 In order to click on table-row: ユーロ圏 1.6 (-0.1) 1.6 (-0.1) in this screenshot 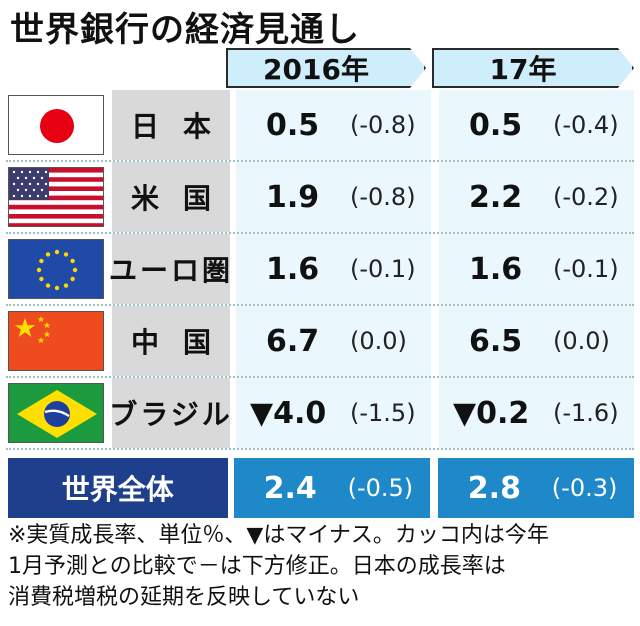, I will do `click(320, 270)`.